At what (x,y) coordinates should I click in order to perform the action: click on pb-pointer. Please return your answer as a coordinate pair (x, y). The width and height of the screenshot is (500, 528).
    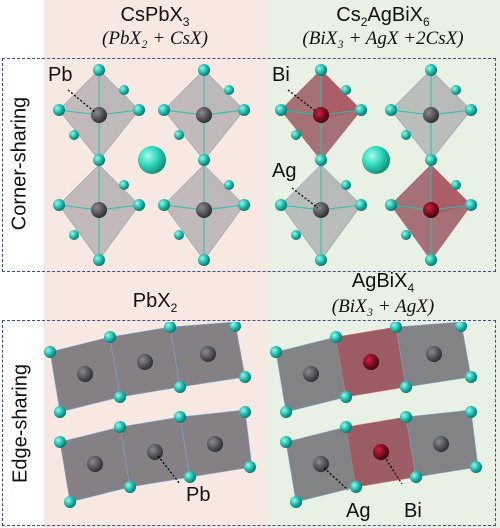
    Looking at the image, I should click on (169, 470).